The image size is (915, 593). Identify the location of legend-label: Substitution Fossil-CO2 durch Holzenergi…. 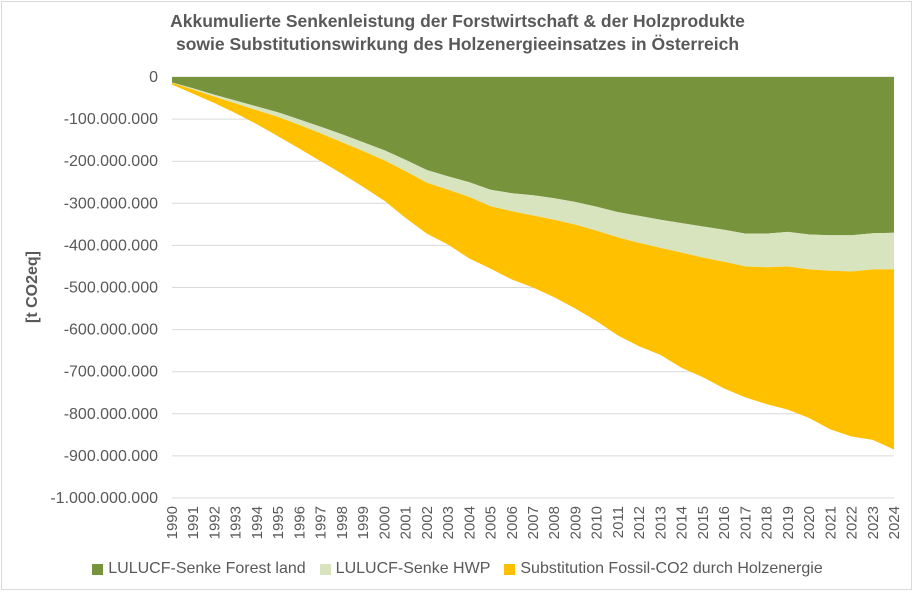
(671, 568).